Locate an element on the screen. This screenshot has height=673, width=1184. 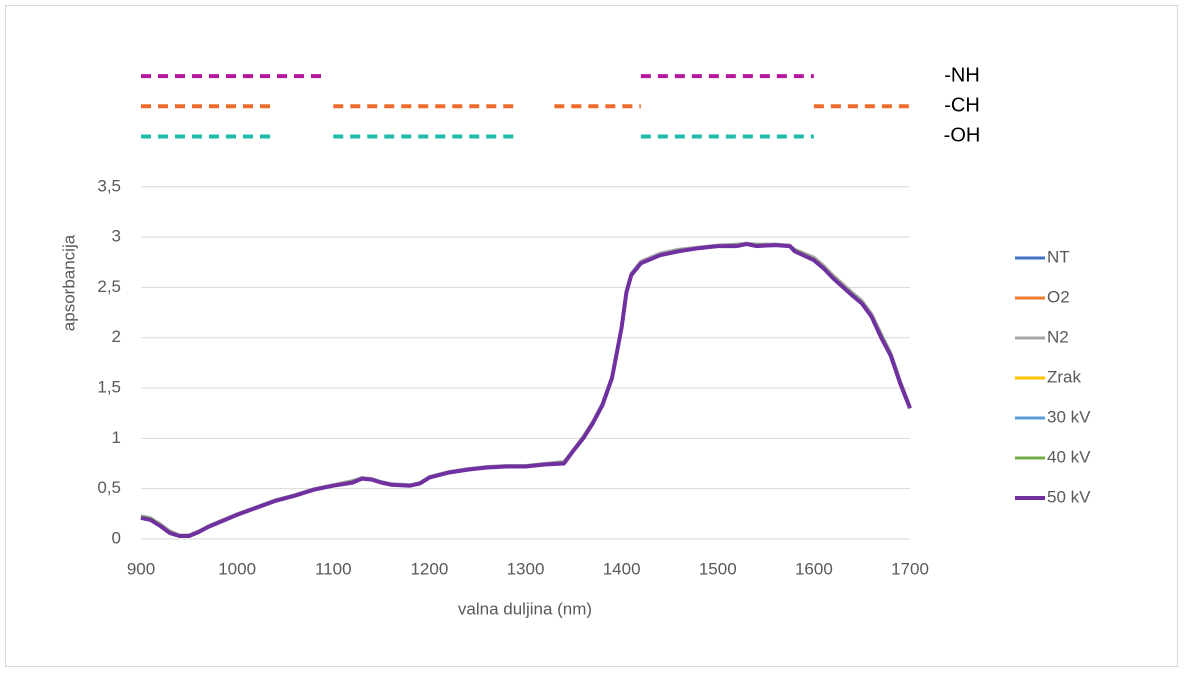
x-tick-label: 1200 is located at coordinates (429, 568).